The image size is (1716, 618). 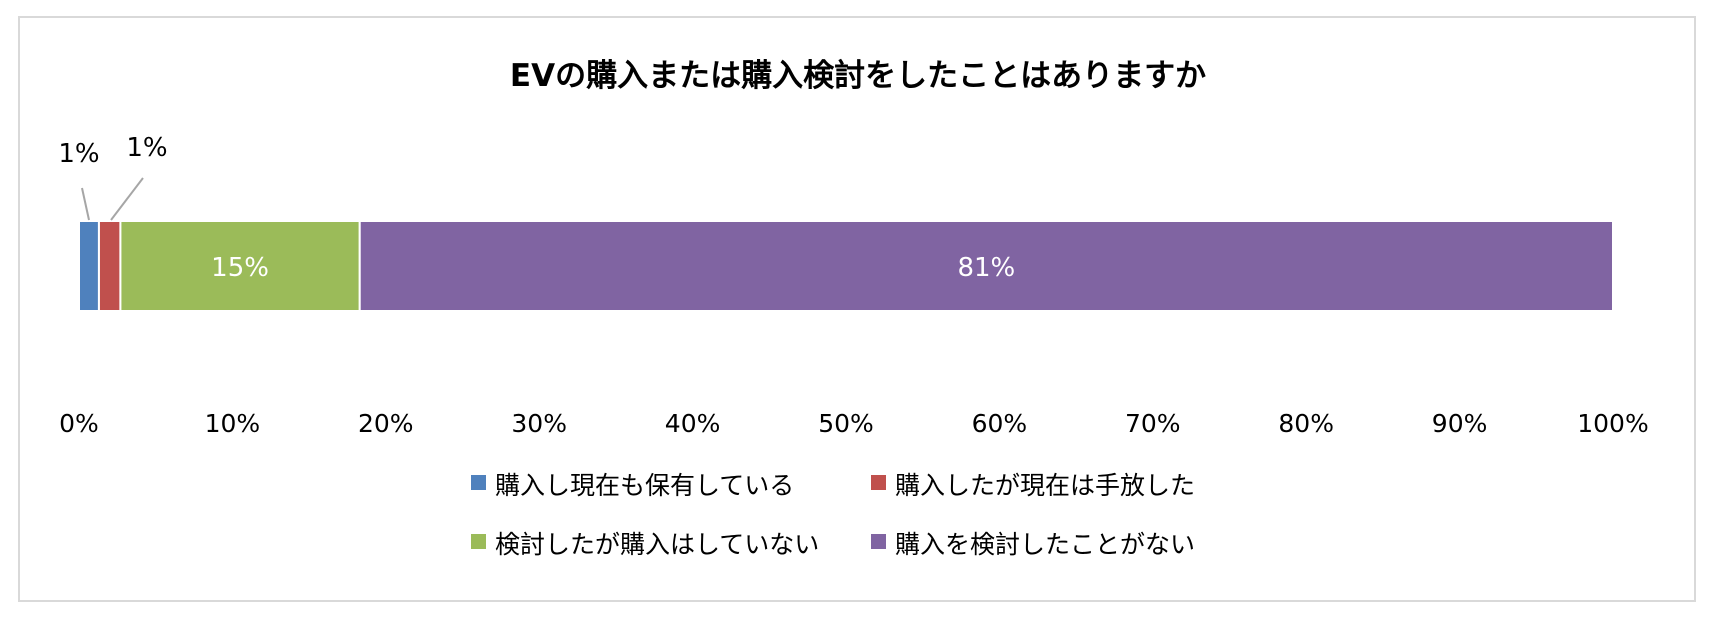 I want to click on legend-label-4: 購入を検討したことがない, so click(x=1045, y=544).